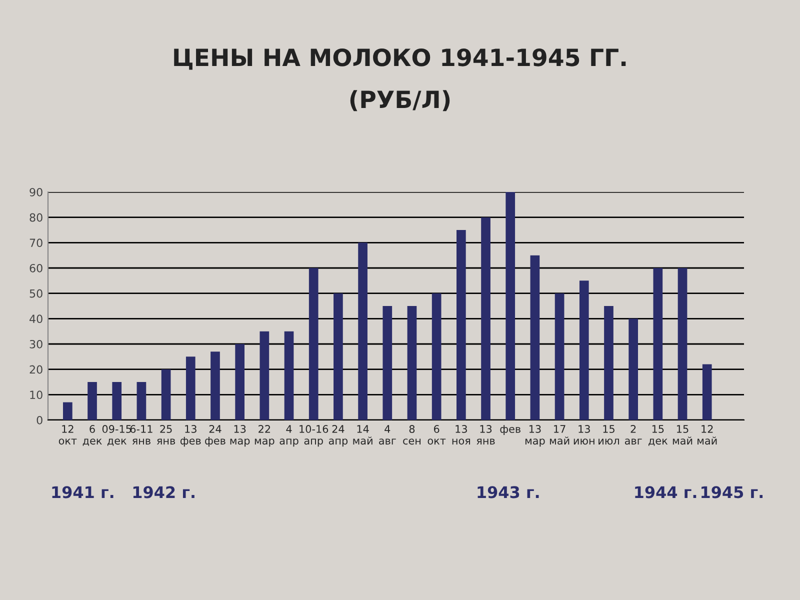 This screenshot has width=800, height=600. What do you see at coordinates (117, 435) in the screenshot?
I see `x-tick-label: 09-15 дек` at bounding box center [117, 435].